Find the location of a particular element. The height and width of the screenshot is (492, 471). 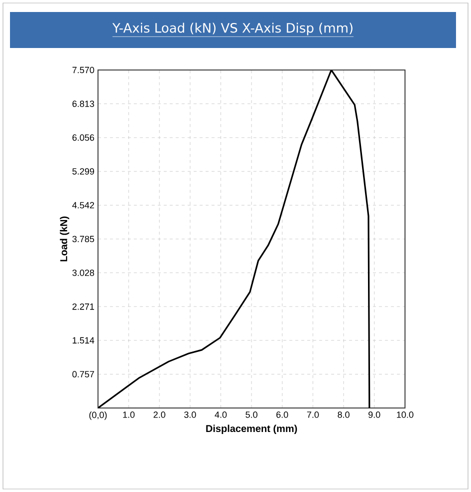

x-tick-label: 6.0 is located at coordinates (282, 415).